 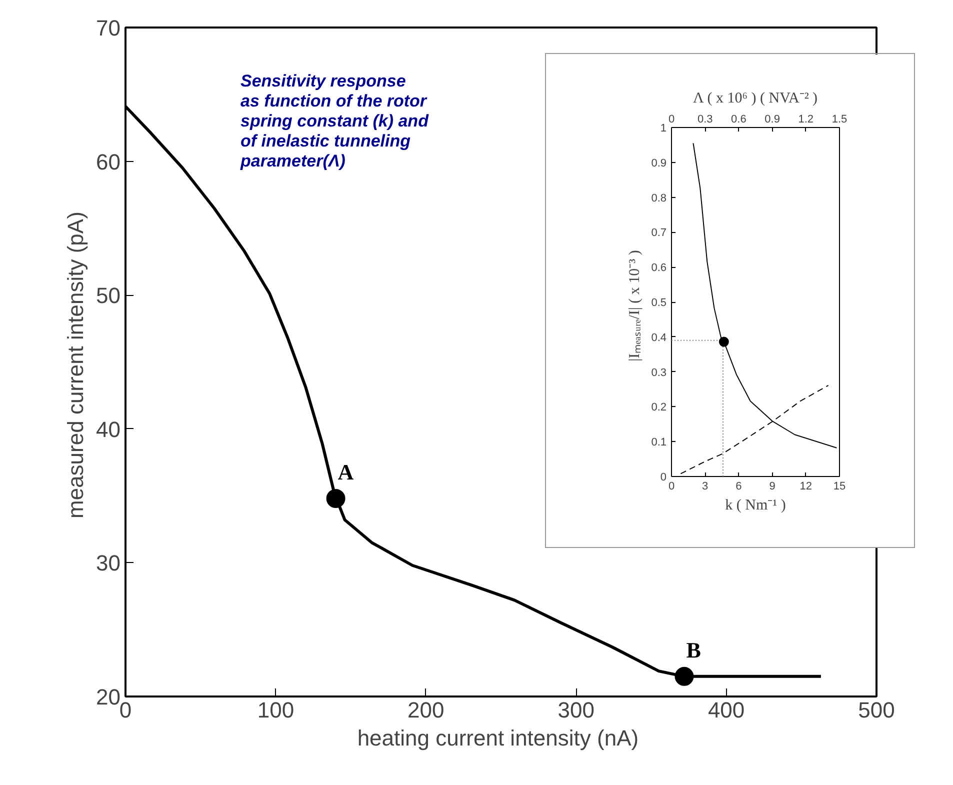 What do you see at coordinates (108, 429) in the screenshot?
I see `y-tick-label: 40` at bounding box center [108, 429].